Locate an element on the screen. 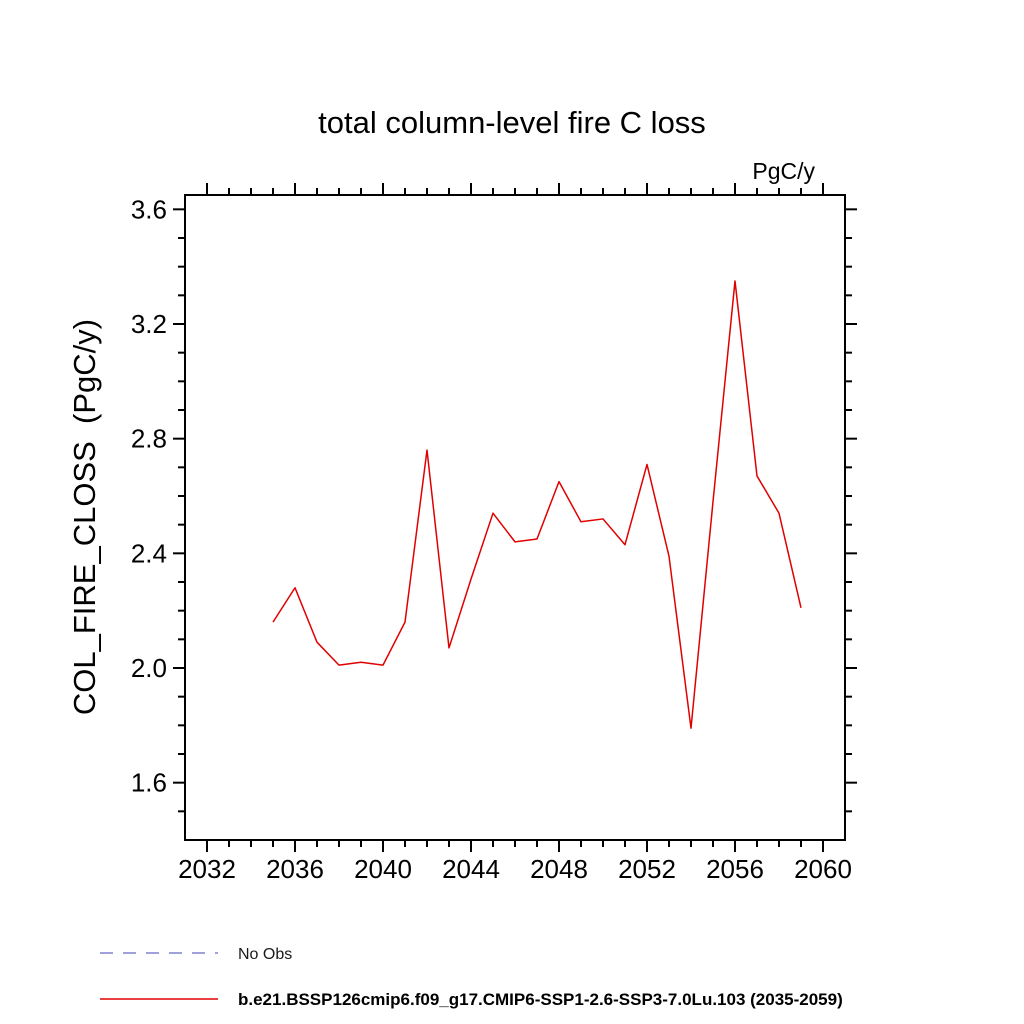  svg-text: 2.4 is located at coordinates (149, 553).